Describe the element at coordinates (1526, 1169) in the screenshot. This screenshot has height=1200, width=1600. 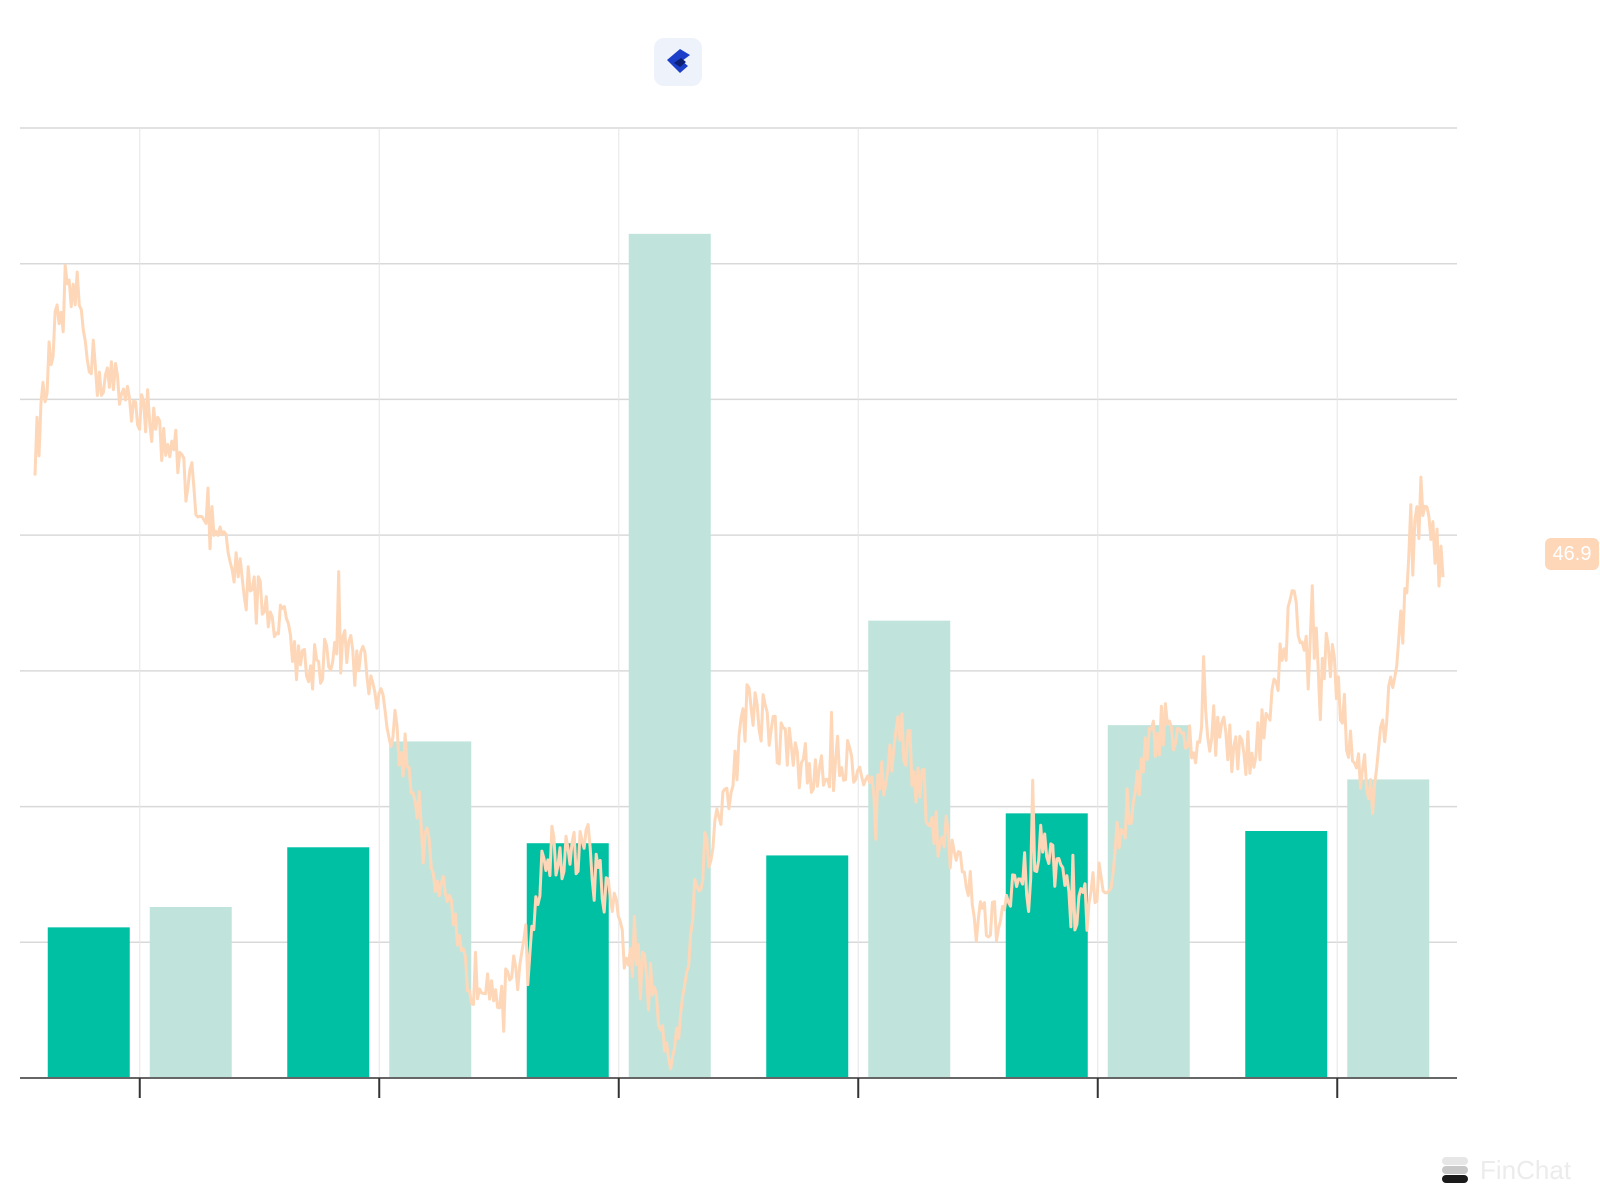
I see `watermark-label: FinChat` at that location.